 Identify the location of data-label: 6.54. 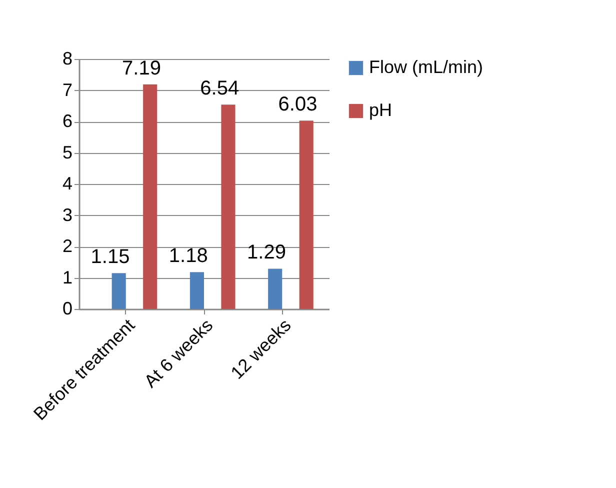
(220, 89).